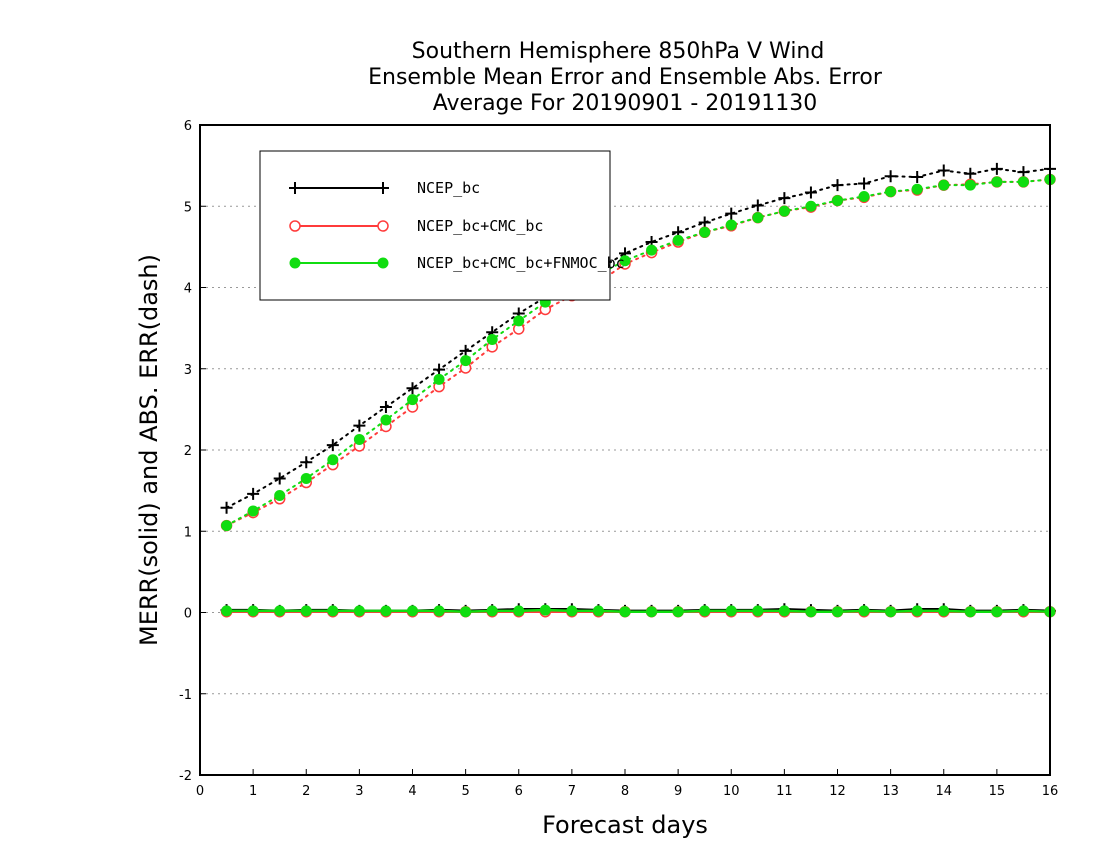  Describe the element at coordinates (188, 207) in the screenshot. I see `y-tick-label: 5` at that location.